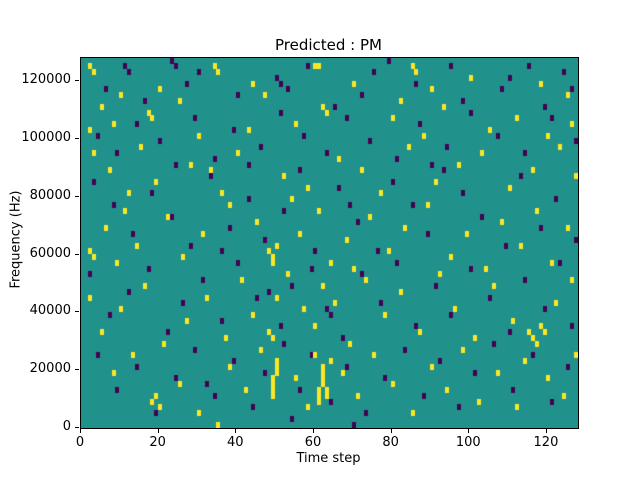 This screenshot has height=480, width=640. What do you see at coordinates (46, 137) in the screenshot?
I see `y-tick-label: 100000` at bounding box center [46, 137].